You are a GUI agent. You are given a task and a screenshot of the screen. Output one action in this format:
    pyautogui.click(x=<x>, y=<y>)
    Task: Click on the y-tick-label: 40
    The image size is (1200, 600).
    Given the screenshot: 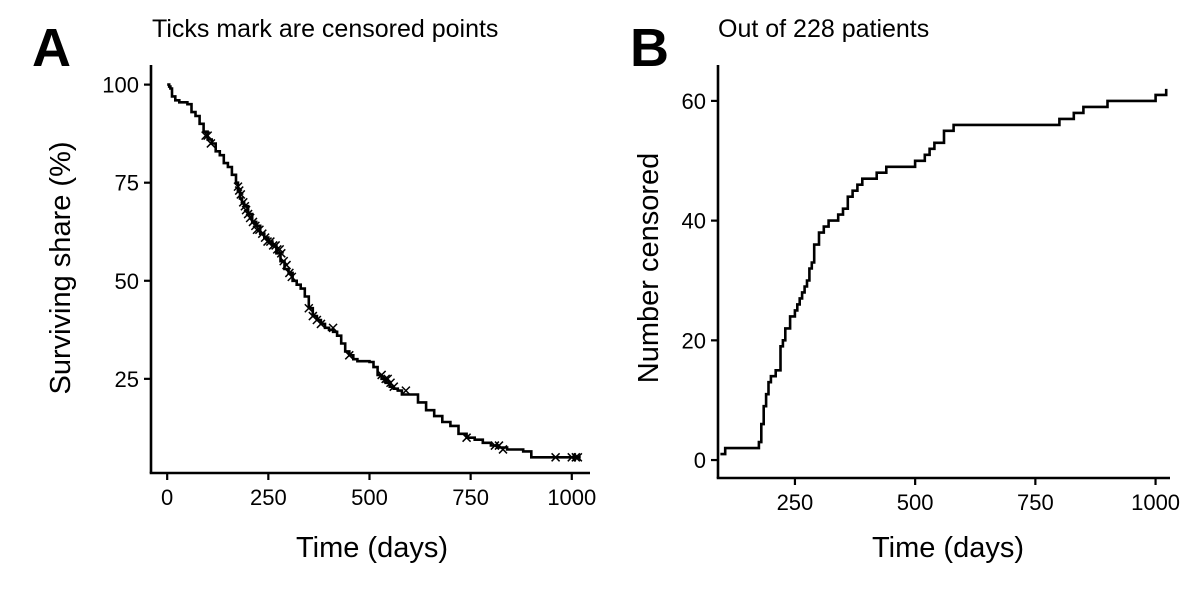 What is the action you would take?
    pyautogui.click(x=694, y=221)
    